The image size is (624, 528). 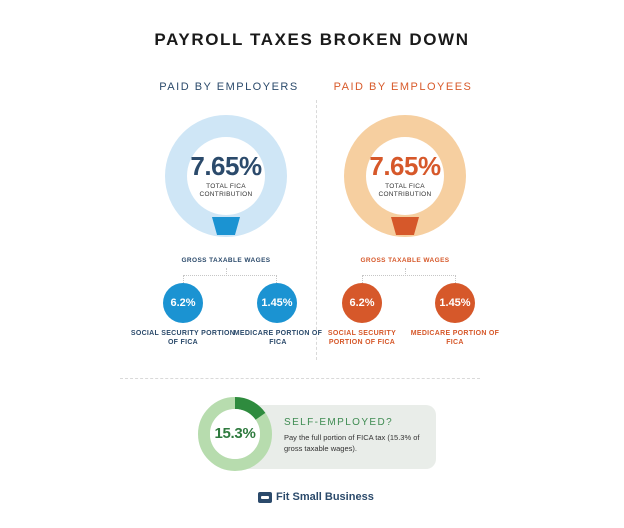 I want to click on self-employed-pct: 15.3%, so click(x=235, y=433).